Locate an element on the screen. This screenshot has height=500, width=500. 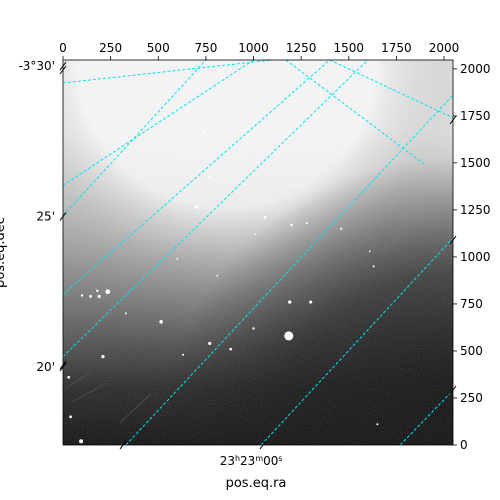
right-tick-label: 250 is located at coordinates (471, 398).